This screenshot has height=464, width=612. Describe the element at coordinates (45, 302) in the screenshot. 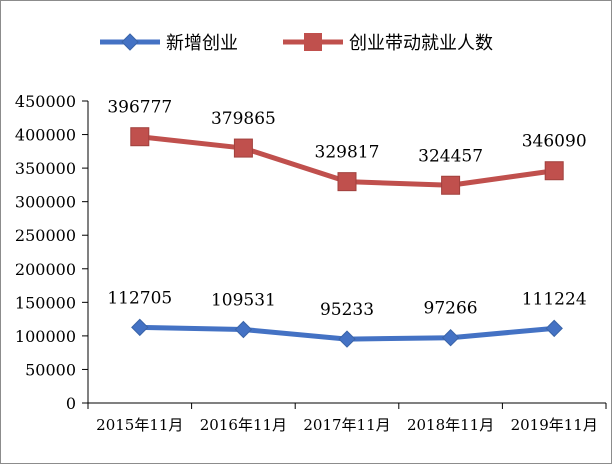

I see `y-tick-label: 150000` at that location.